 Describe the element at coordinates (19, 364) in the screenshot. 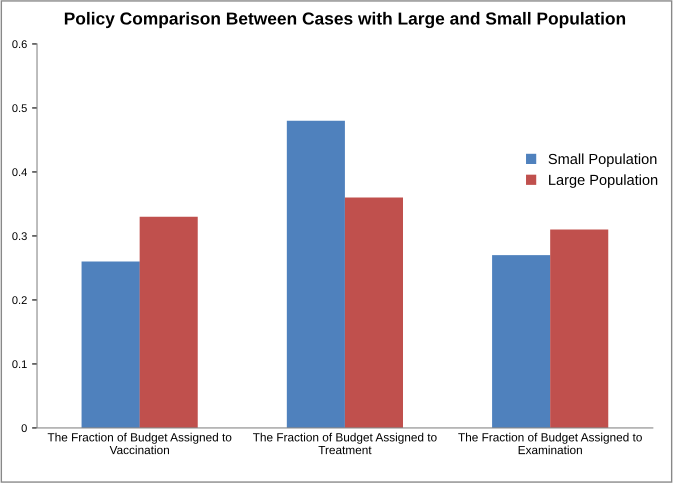

I see `y-tick-label: 0.1` at that location.